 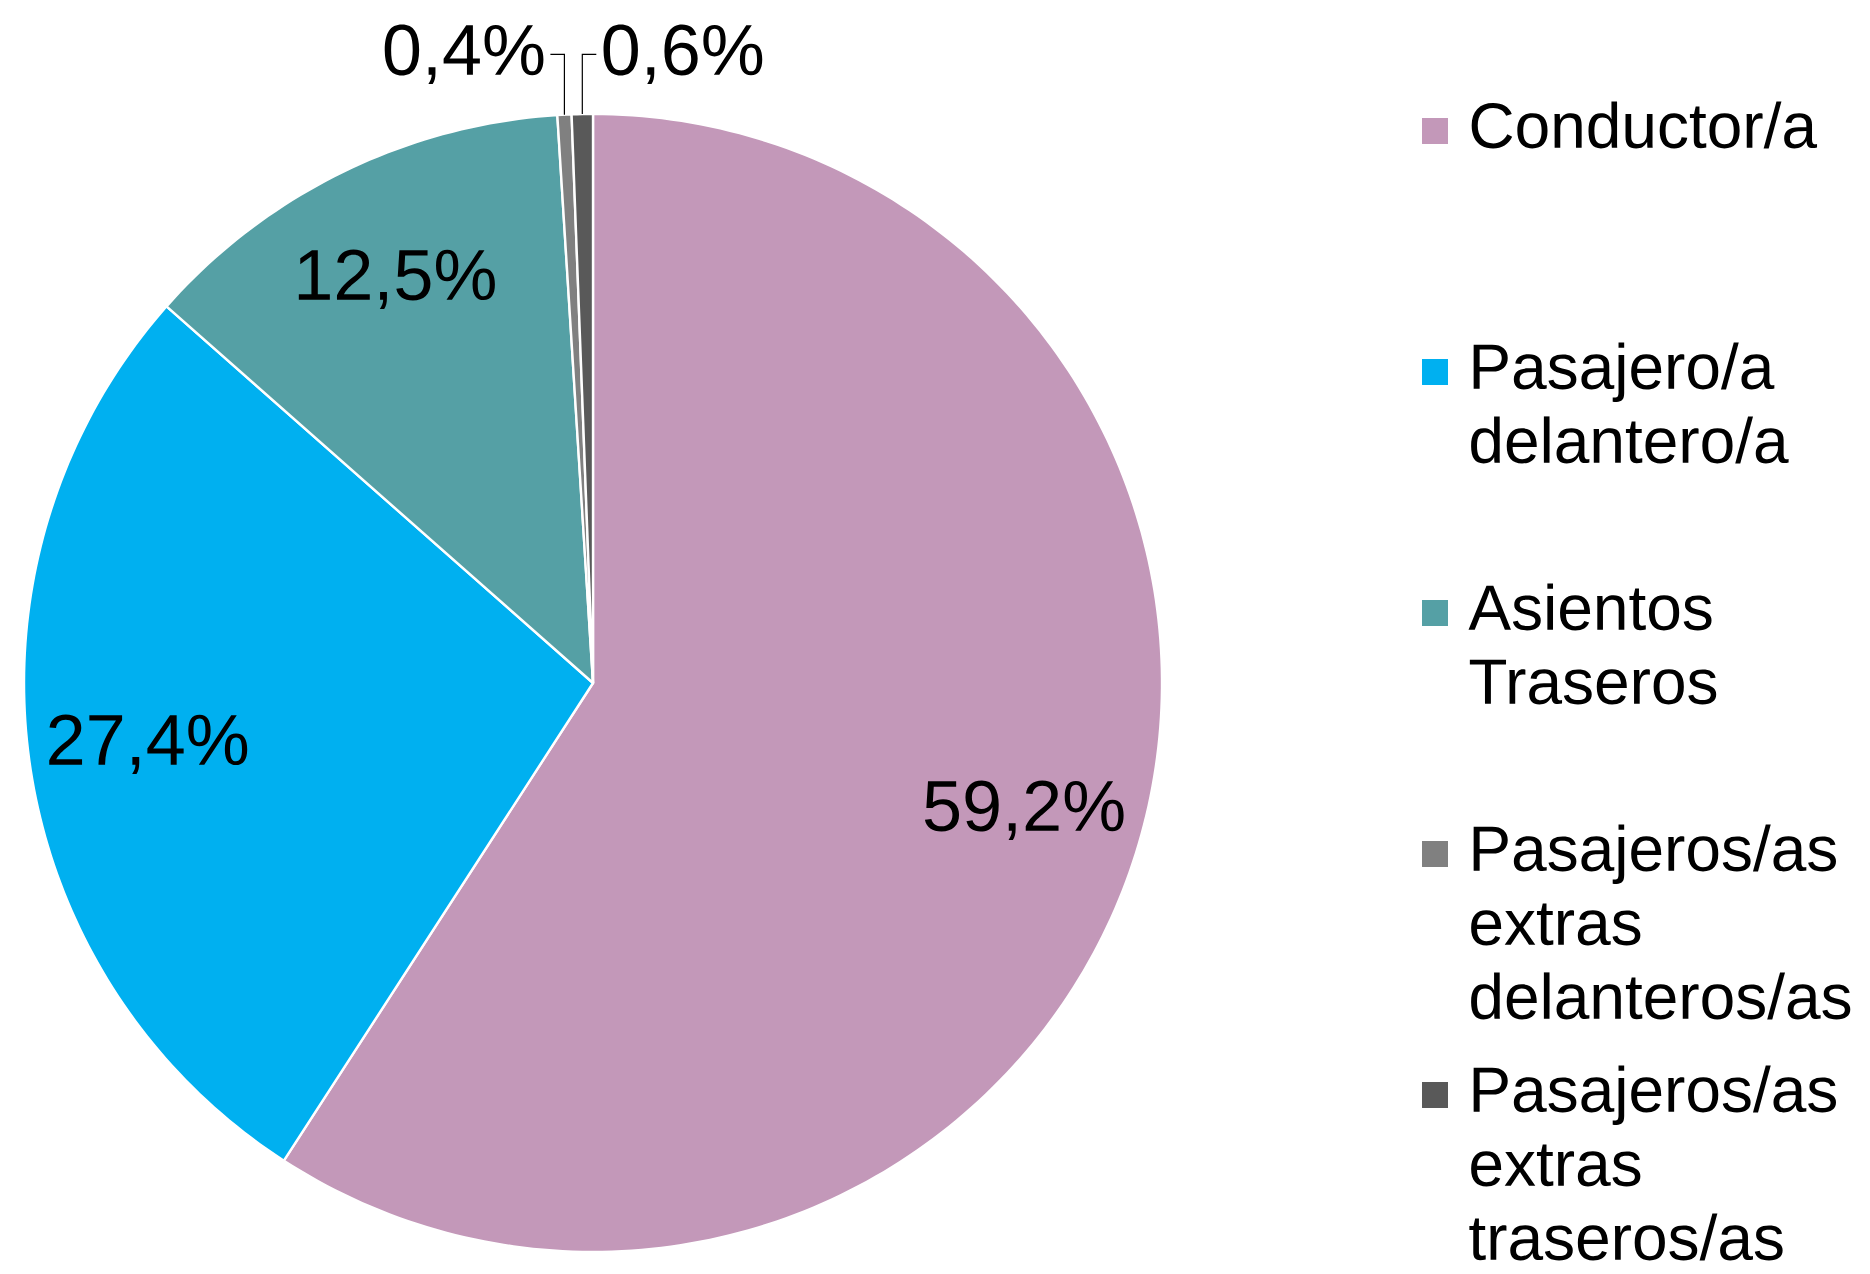 What do you see at coordinates (1661, 922) in the screenshot?
I see `legend-label: Pasajeros/as extras delanteros/as` at bounding box center [1661, 922].